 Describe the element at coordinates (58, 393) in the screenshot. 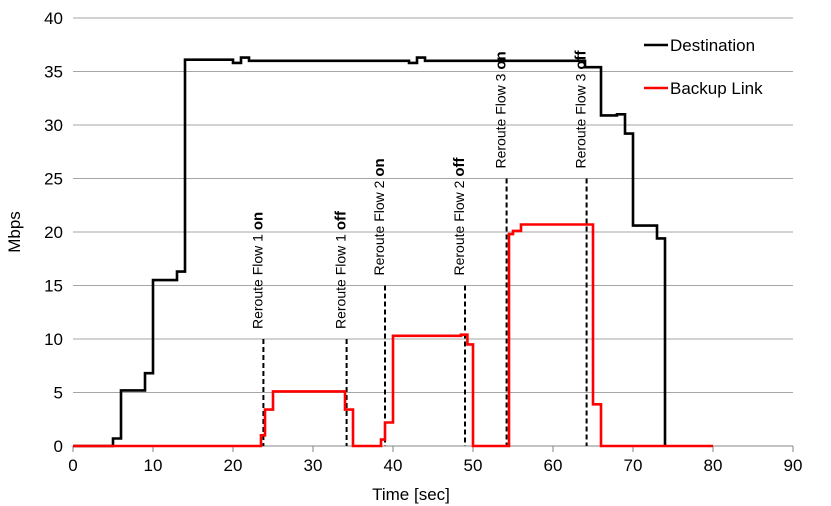

I see `y-tick-label: 5` at that location.